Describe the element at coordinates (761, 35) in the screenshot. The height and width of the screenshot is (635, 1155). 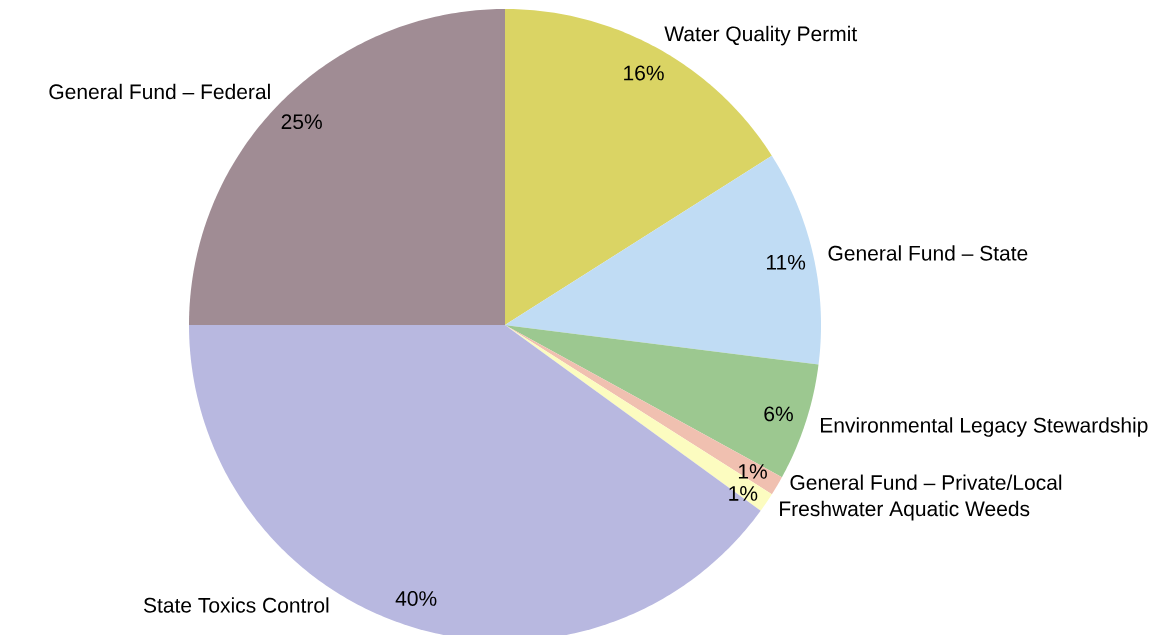
I see `slice-label: Water Quality Permit` at that location.